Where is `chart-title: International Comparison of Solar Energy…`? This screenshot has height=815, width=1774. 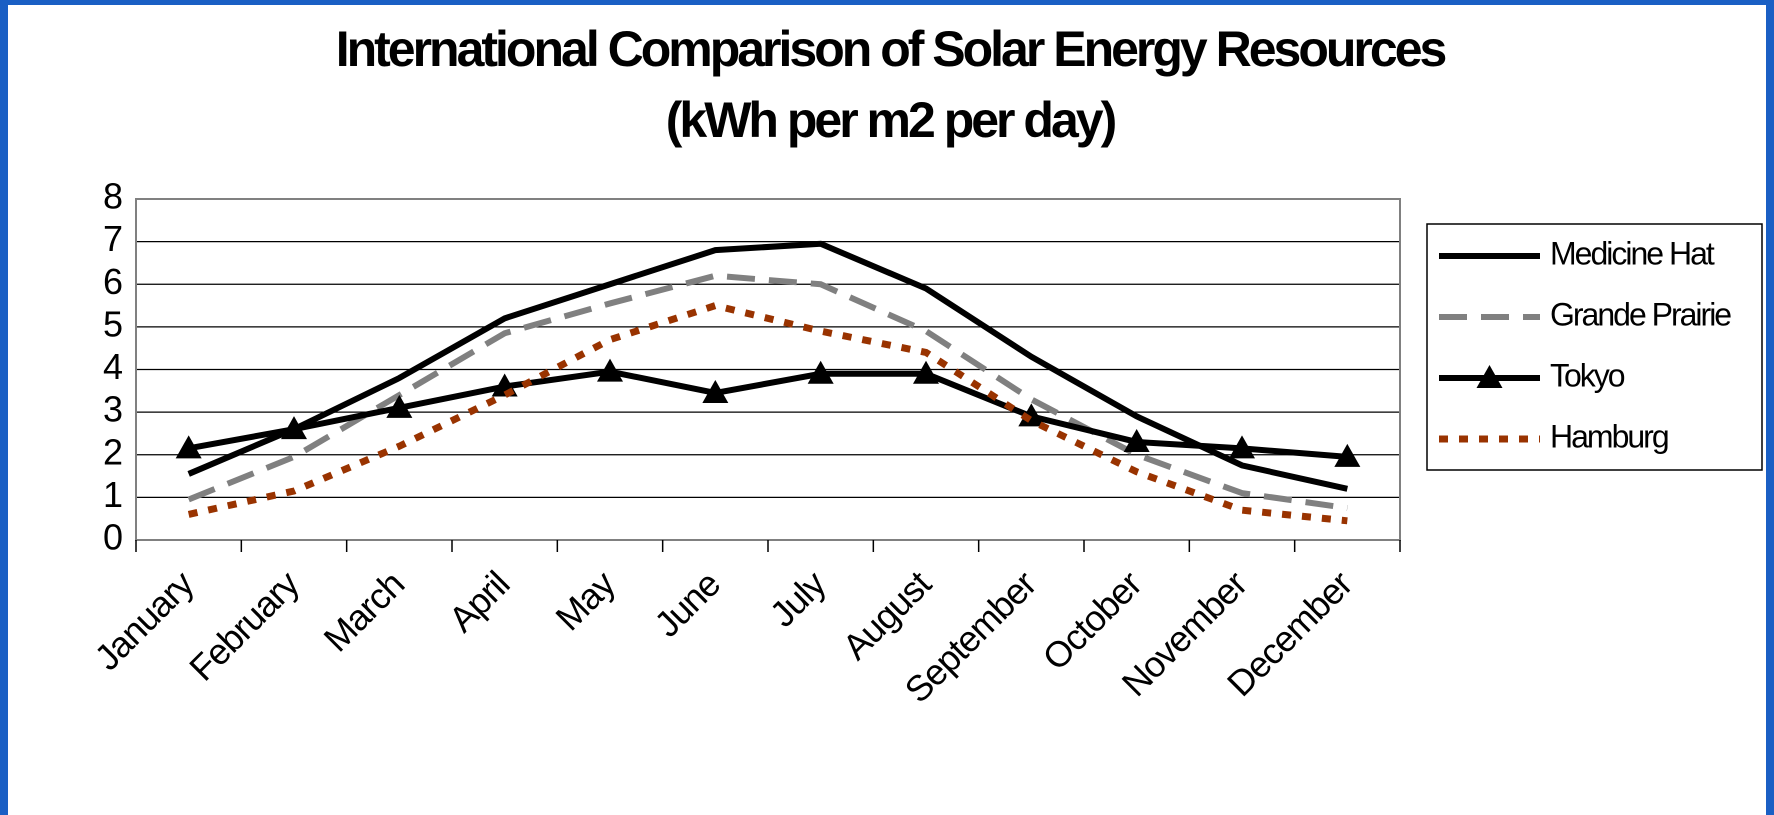
chart-title: International Comparison of Solar Energy… is located at coordinates (891, 49).